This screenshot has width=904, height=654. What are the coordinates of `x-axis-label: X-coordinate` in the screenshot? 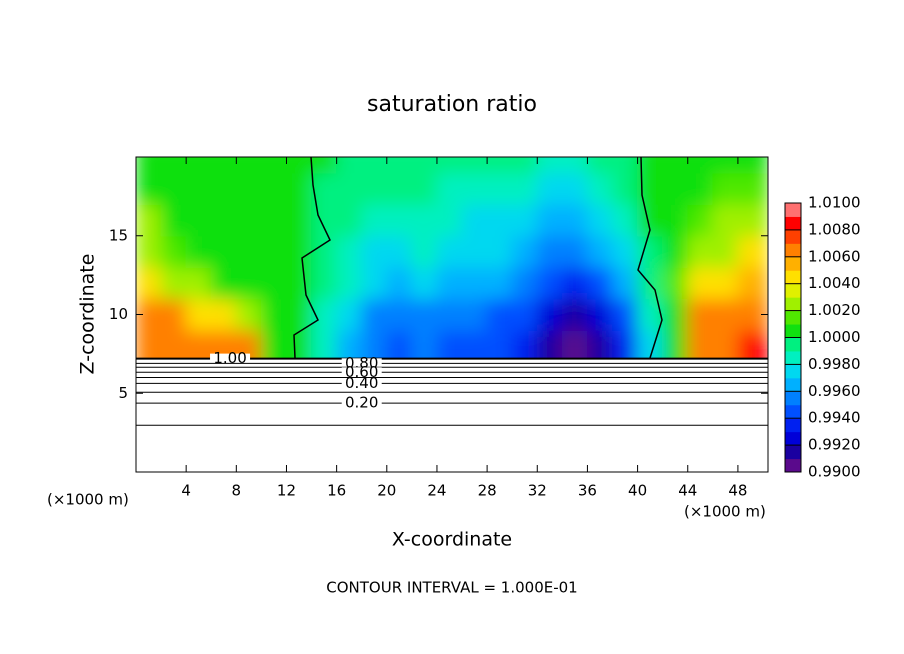 It's located at (452, 540).